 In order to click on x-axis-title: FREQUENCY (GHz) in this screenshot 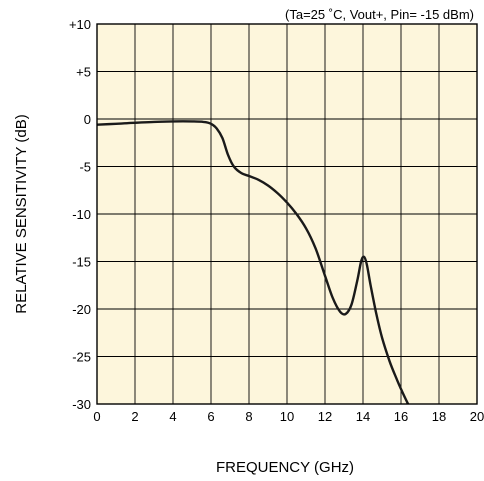, I will do `click(285, 467)`.